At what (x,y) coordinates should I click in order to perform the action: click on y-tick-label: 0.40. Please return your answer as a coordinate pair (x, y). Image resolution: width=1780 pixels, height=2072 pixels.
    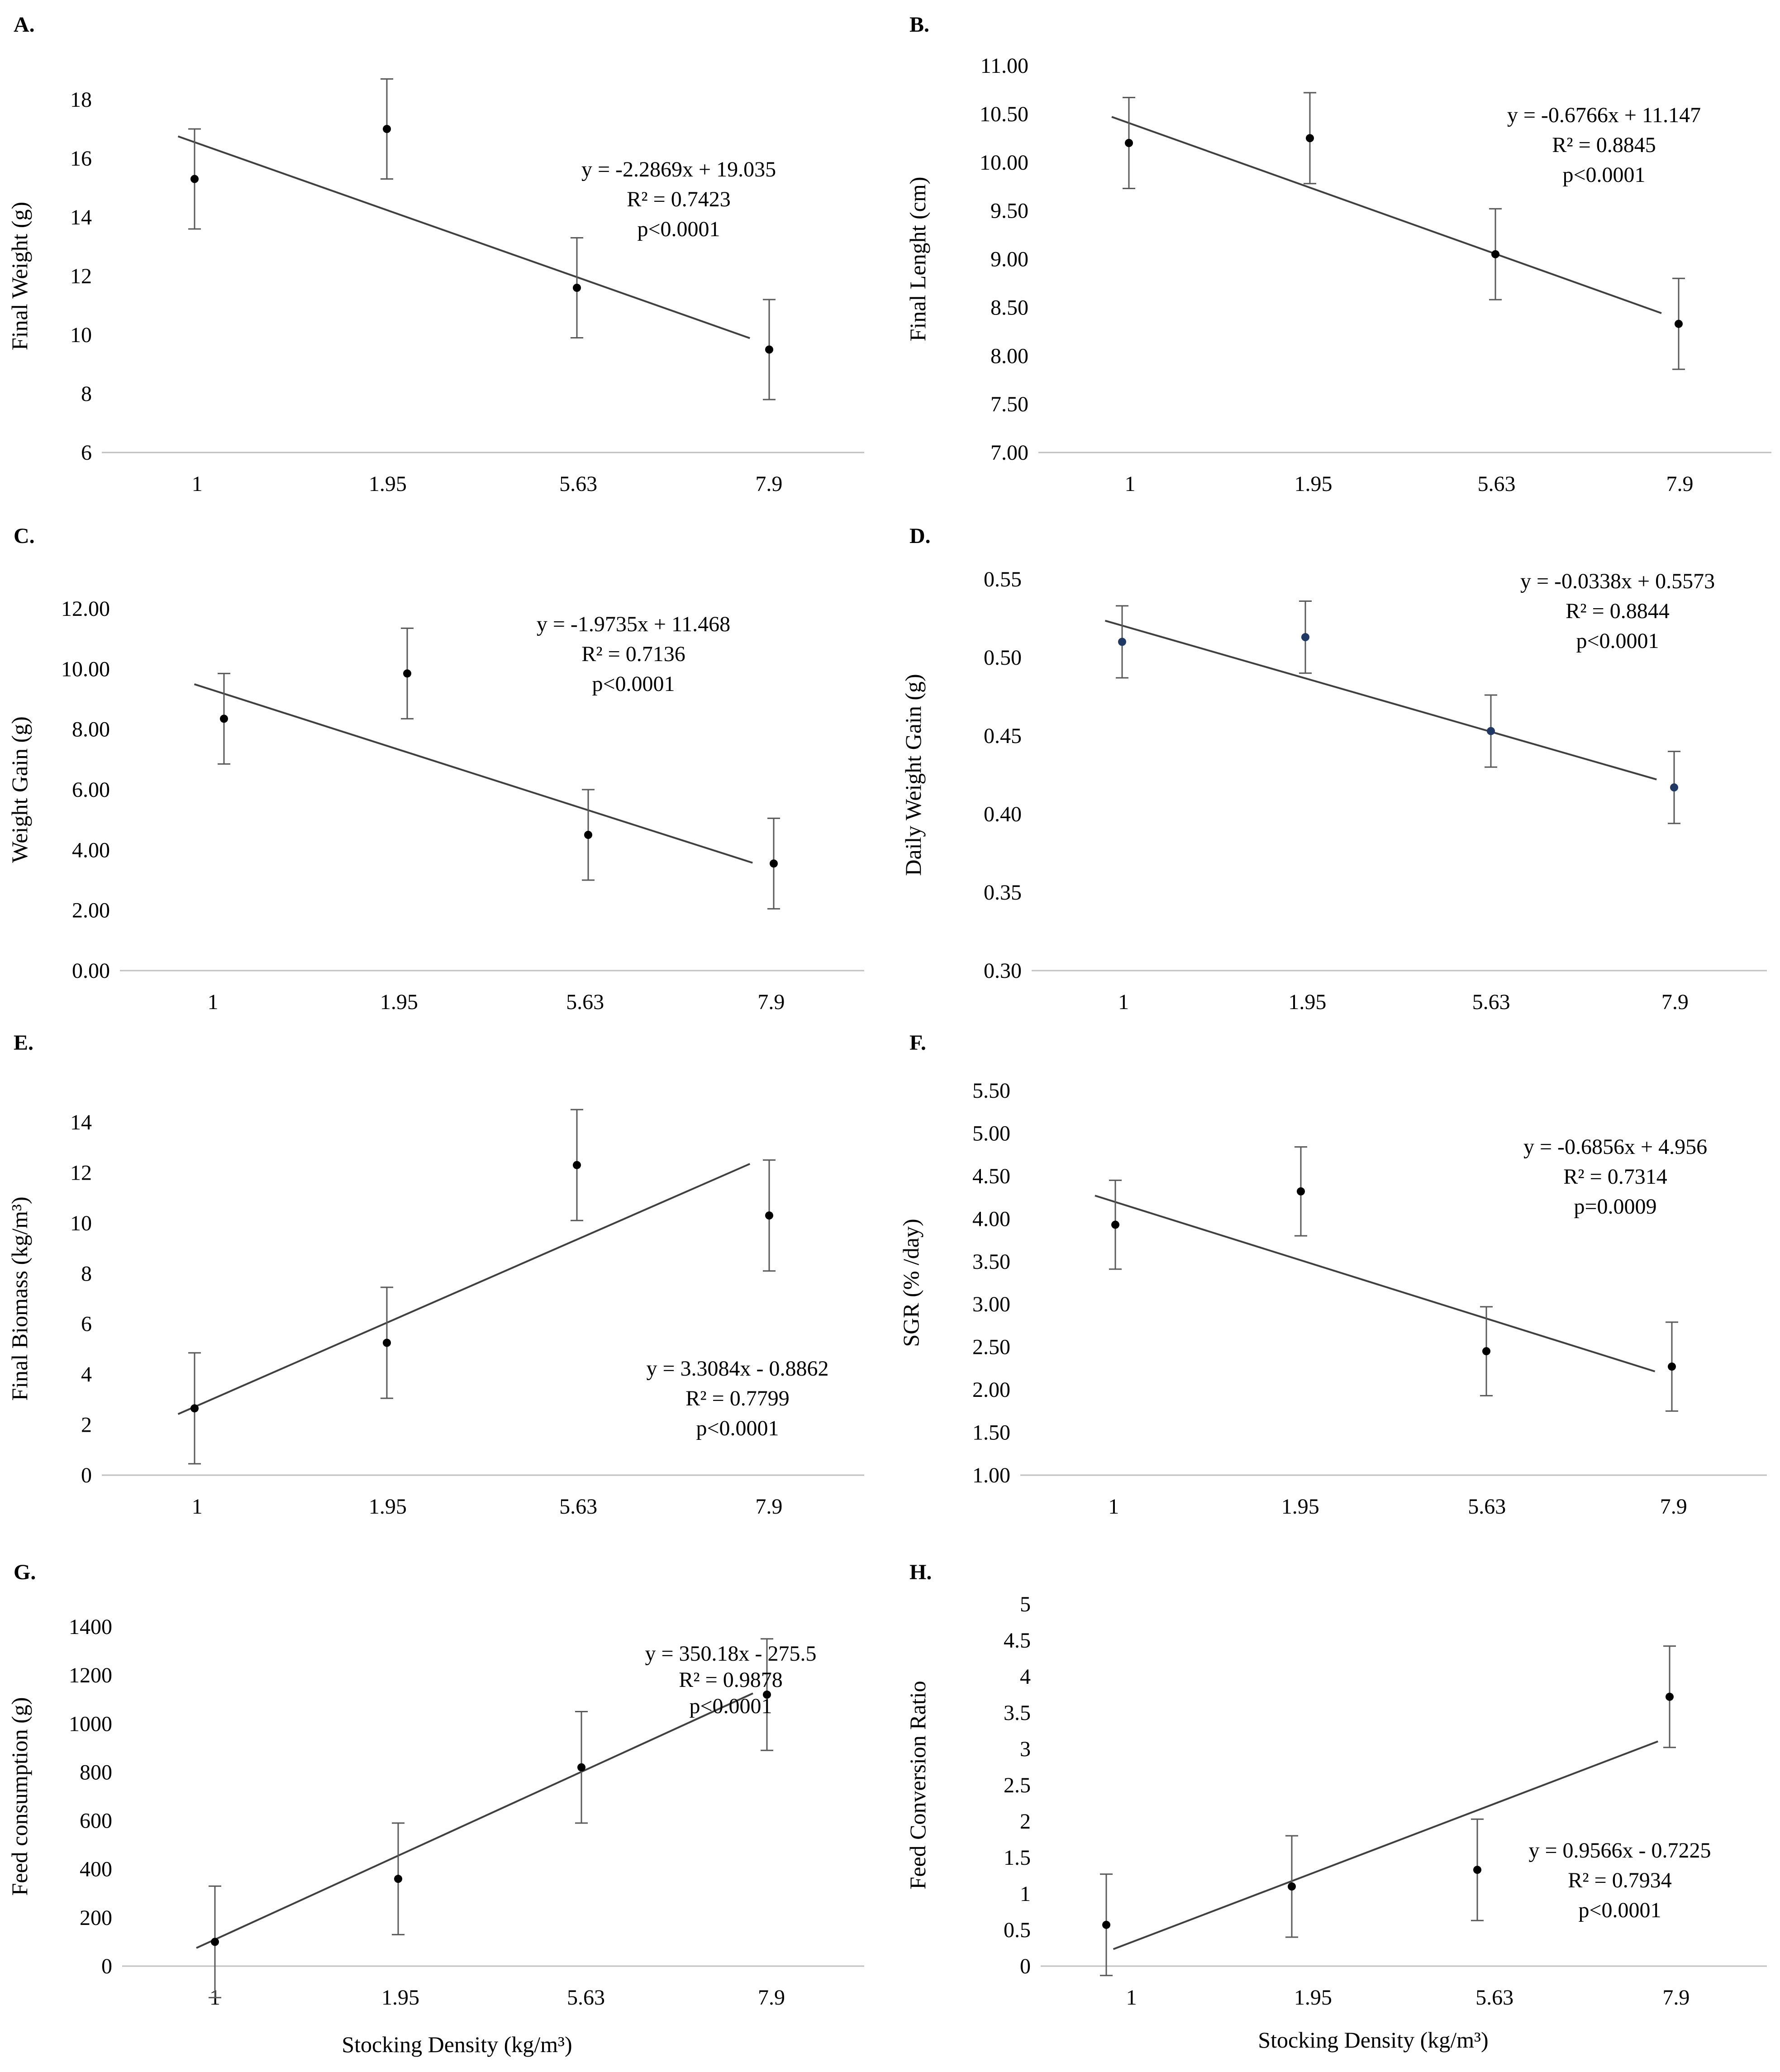
    Looking at the image, I should click on (1003, 814).